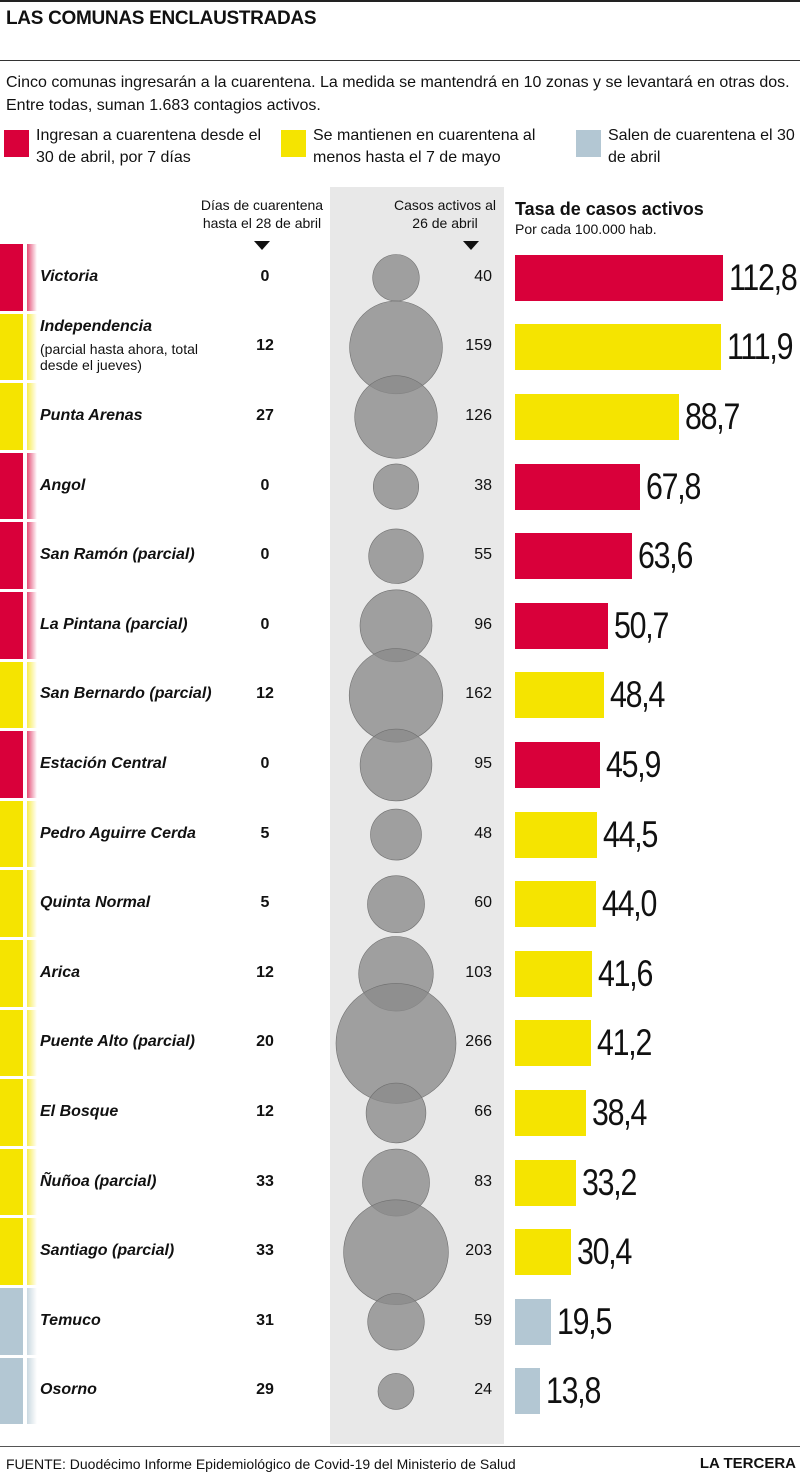 The image size is (800, 1473). Describe the element at coordinates (98, 1181) in the screenshot. I see `comuna-name: Ñuñoa (parcial)` at that location.